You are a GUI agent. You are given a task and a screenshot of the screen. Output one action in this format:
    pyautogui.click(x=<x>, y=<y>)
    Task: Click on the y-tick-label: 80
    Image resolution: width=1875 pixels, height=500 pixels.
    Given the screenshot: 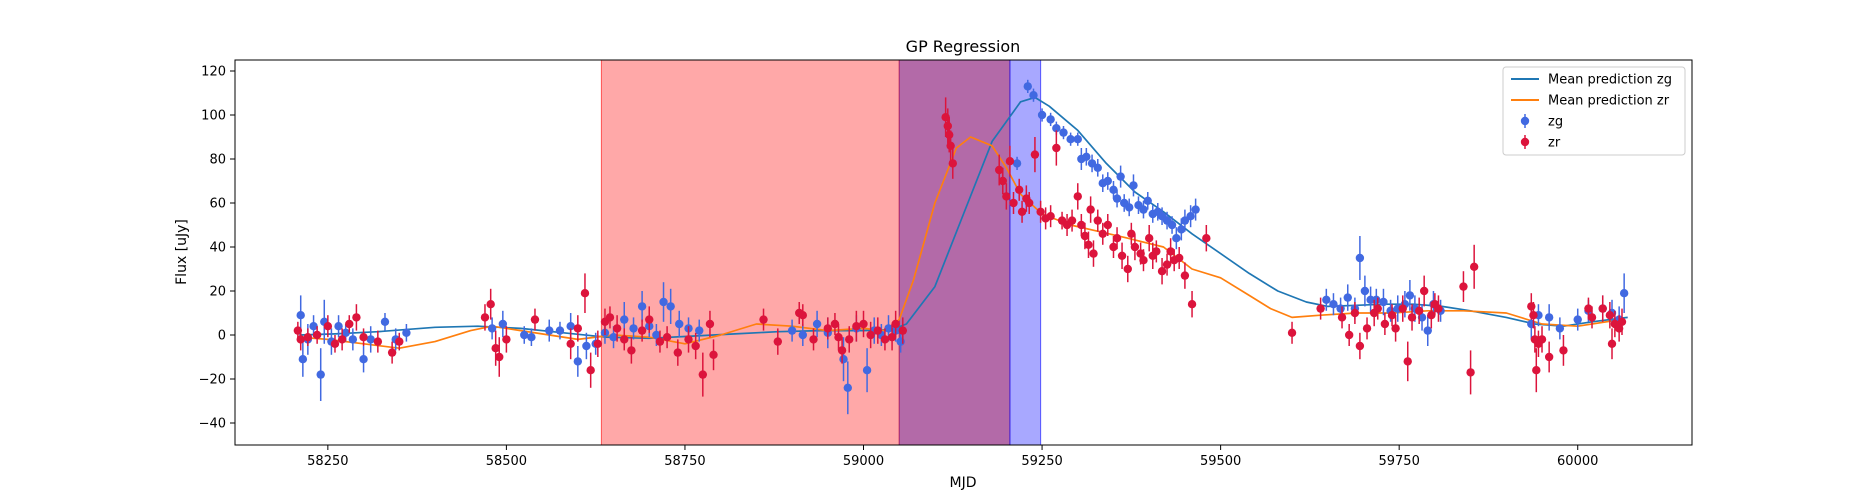 What is the action you would take?
    pyautogui.click(x=217, y=160)
    